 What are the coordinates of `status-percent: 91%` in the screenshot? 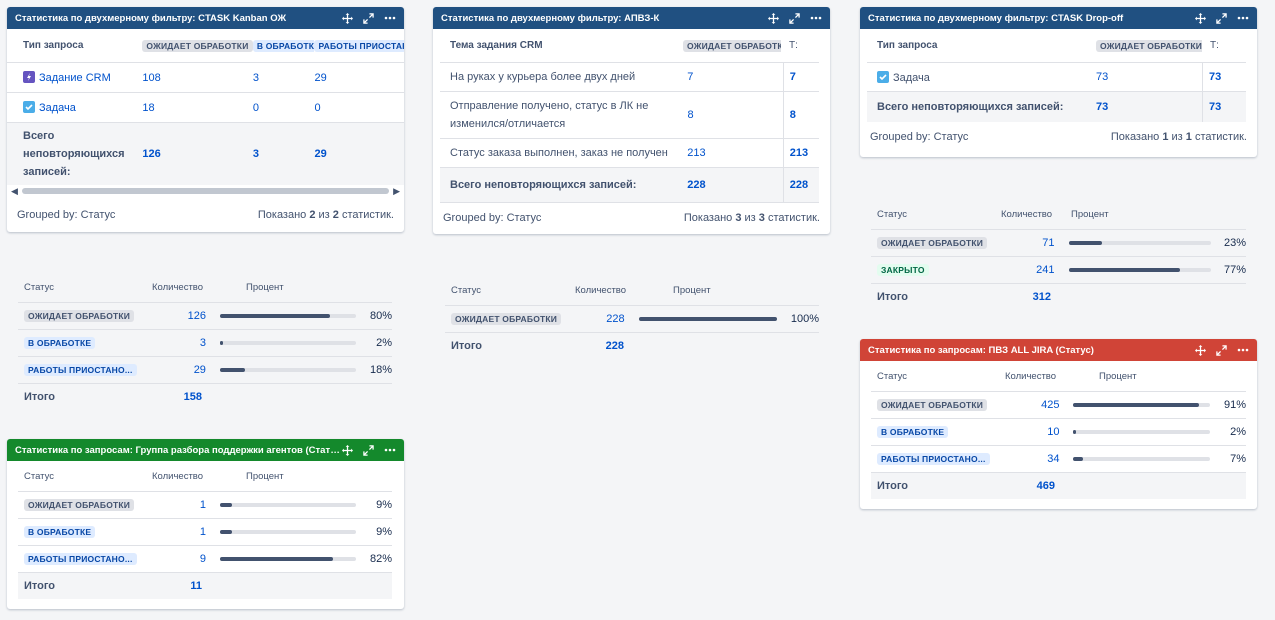 It's located at (1234, 405).